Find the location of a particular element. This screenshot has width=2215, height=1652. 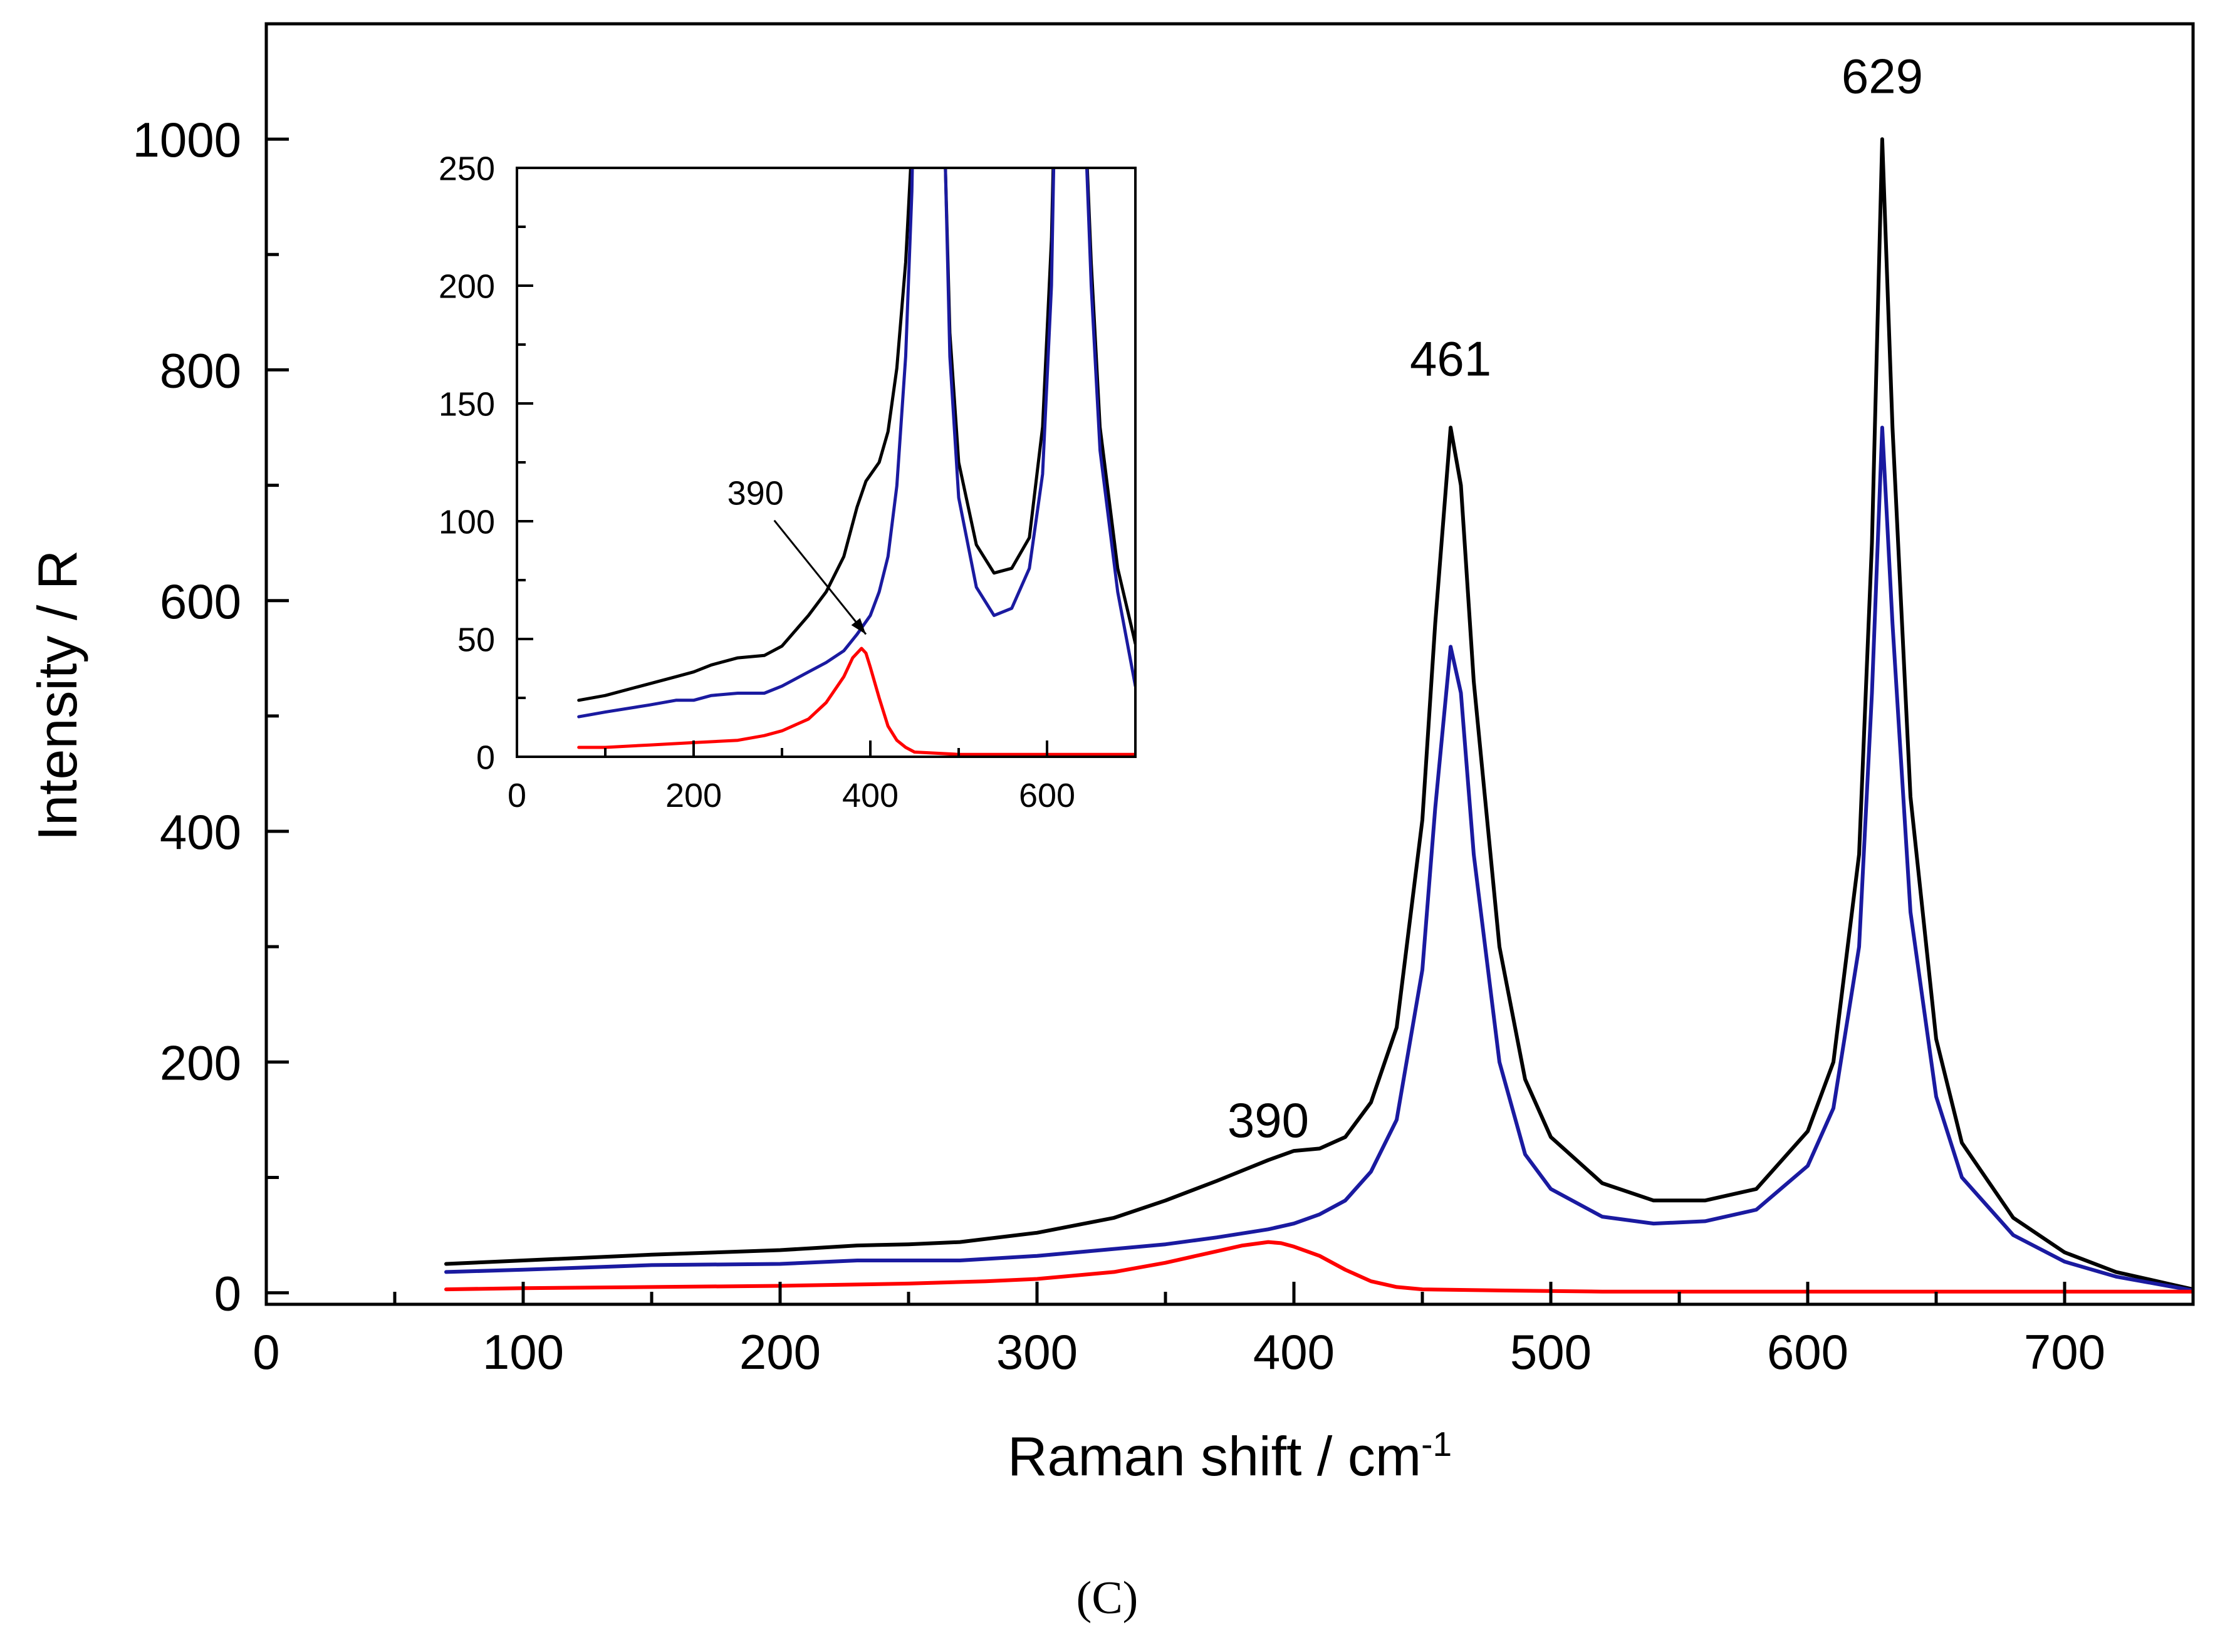

inset-plot: 0 200 400 600 0 50 100 150 200 250 390 is located at coordinates (788, 482).